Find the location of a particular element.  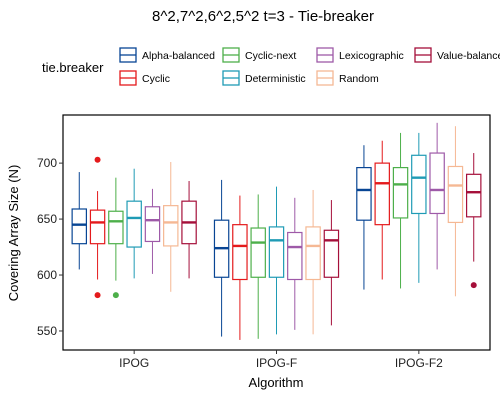

legend-label: Random is located at coordinates (359, 79).